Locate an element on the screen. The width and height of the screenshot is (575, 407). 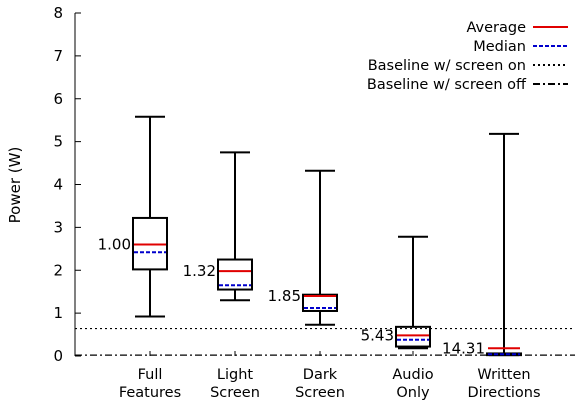
x-tick-label: Written Directions is located at coordinates (503, 384).